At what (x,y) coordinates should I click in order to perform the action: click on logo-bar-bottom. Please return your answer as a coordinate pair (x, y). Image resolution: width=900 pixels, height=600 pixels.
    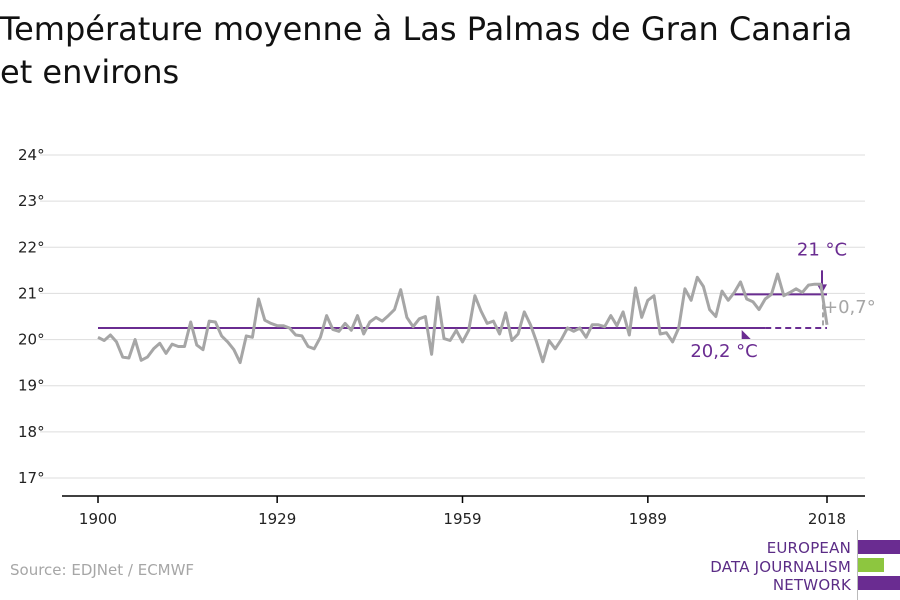
    Looking at the image, I should click on (879, 583).